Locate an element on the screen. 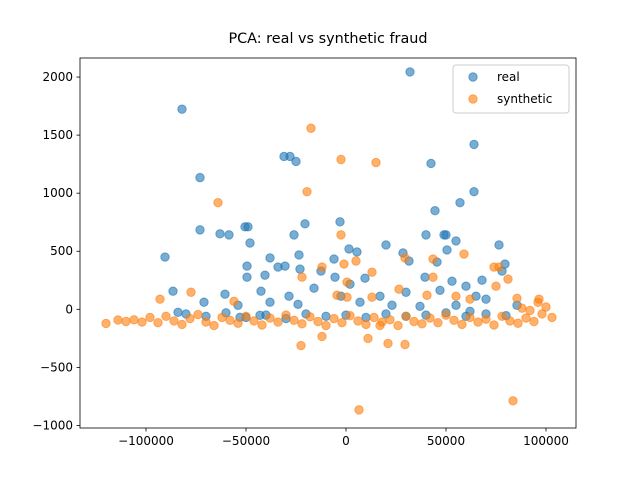  y-tick-label: −1000 is located at coordinates (52, 425).